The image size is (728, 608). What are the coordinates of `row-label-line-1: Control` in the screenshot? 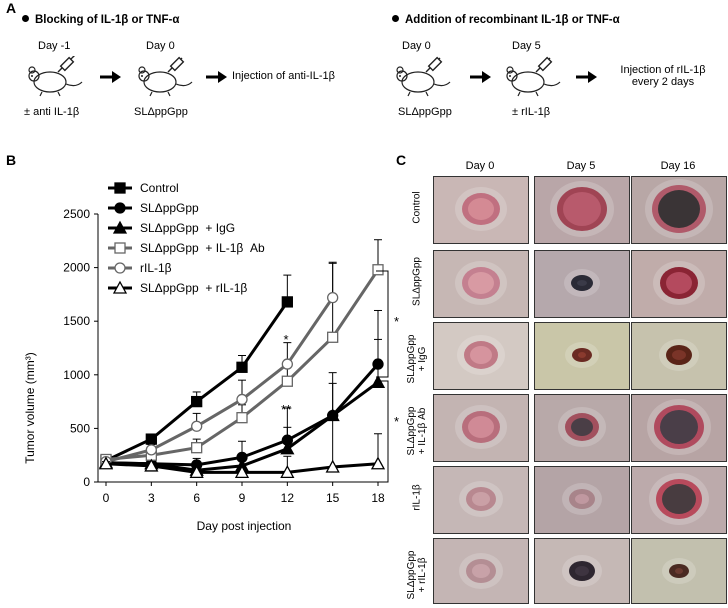 It's located at (417, 207).